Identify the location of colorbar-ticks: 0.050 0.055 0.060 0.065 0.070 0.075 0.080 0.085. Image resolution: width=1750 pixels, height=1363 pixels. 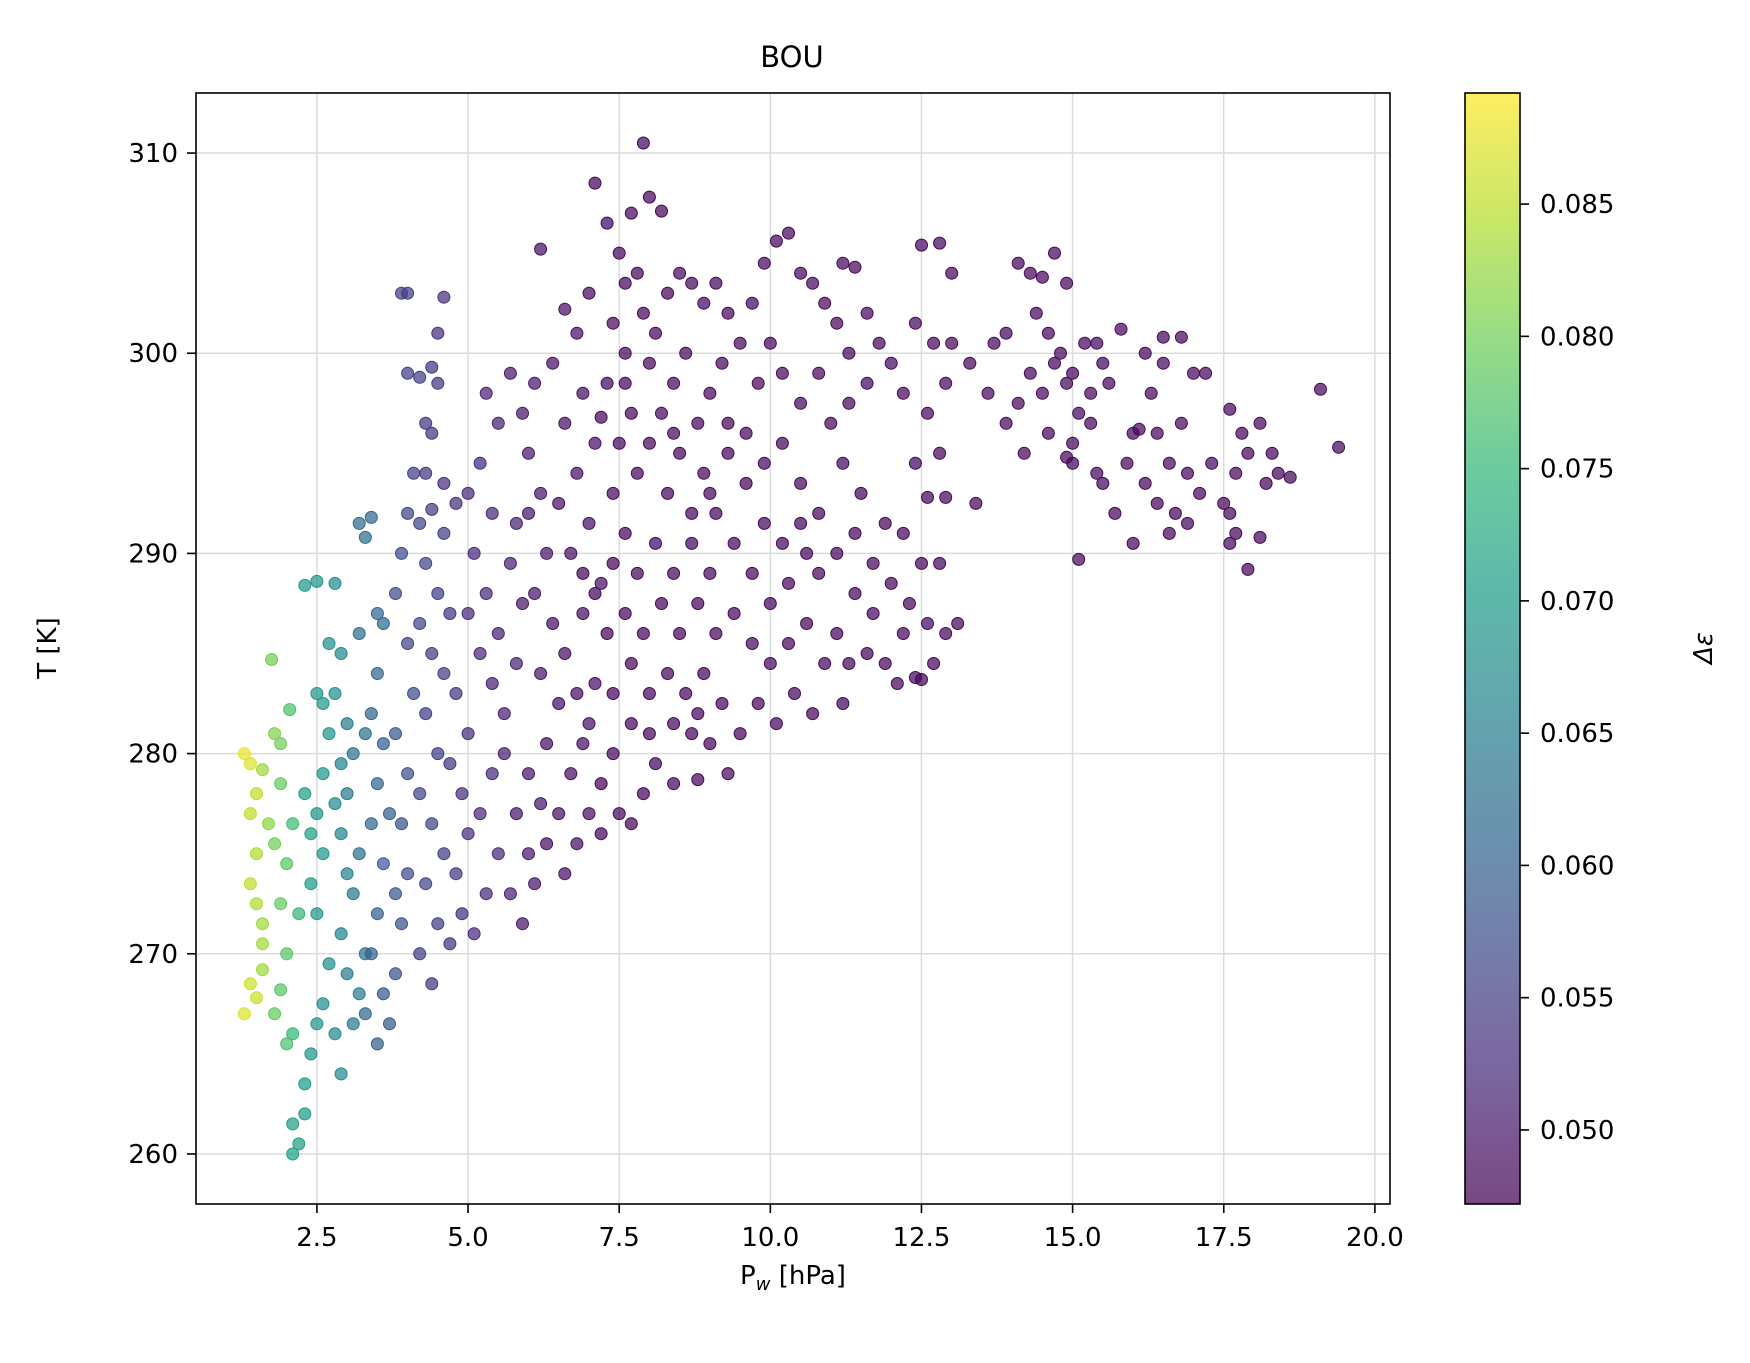
(1567, 668).